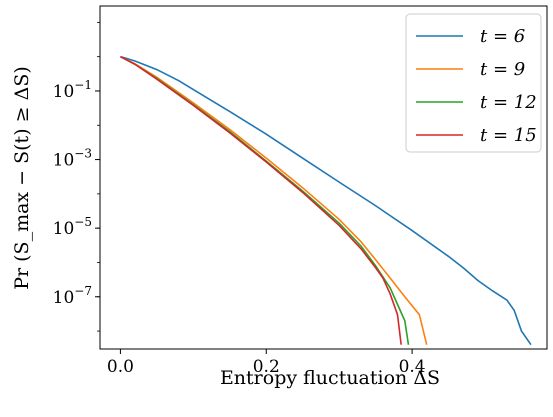 This screenshot has width=553, height=417. What do you see at coordinates (502, 69) in the screenshot?
I see `legend-label-2: t = 9` at bounding box center [502, 69].